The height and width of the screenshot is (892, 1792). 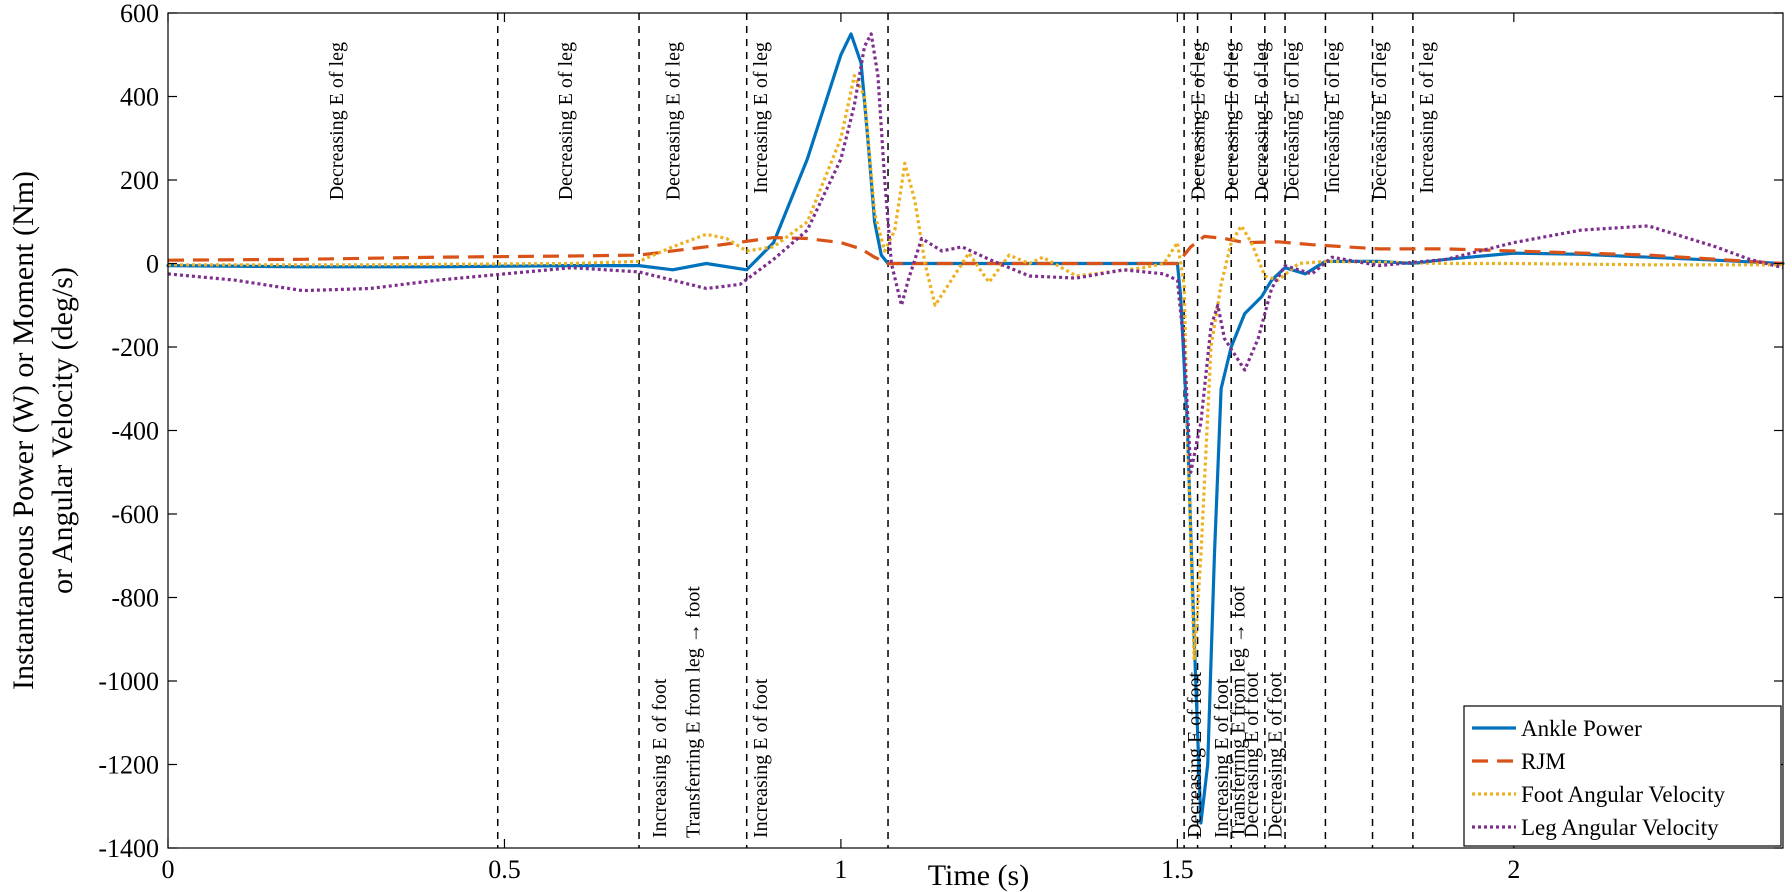 I want to click on y-tick-label: 400, so click(x=139, y=97).